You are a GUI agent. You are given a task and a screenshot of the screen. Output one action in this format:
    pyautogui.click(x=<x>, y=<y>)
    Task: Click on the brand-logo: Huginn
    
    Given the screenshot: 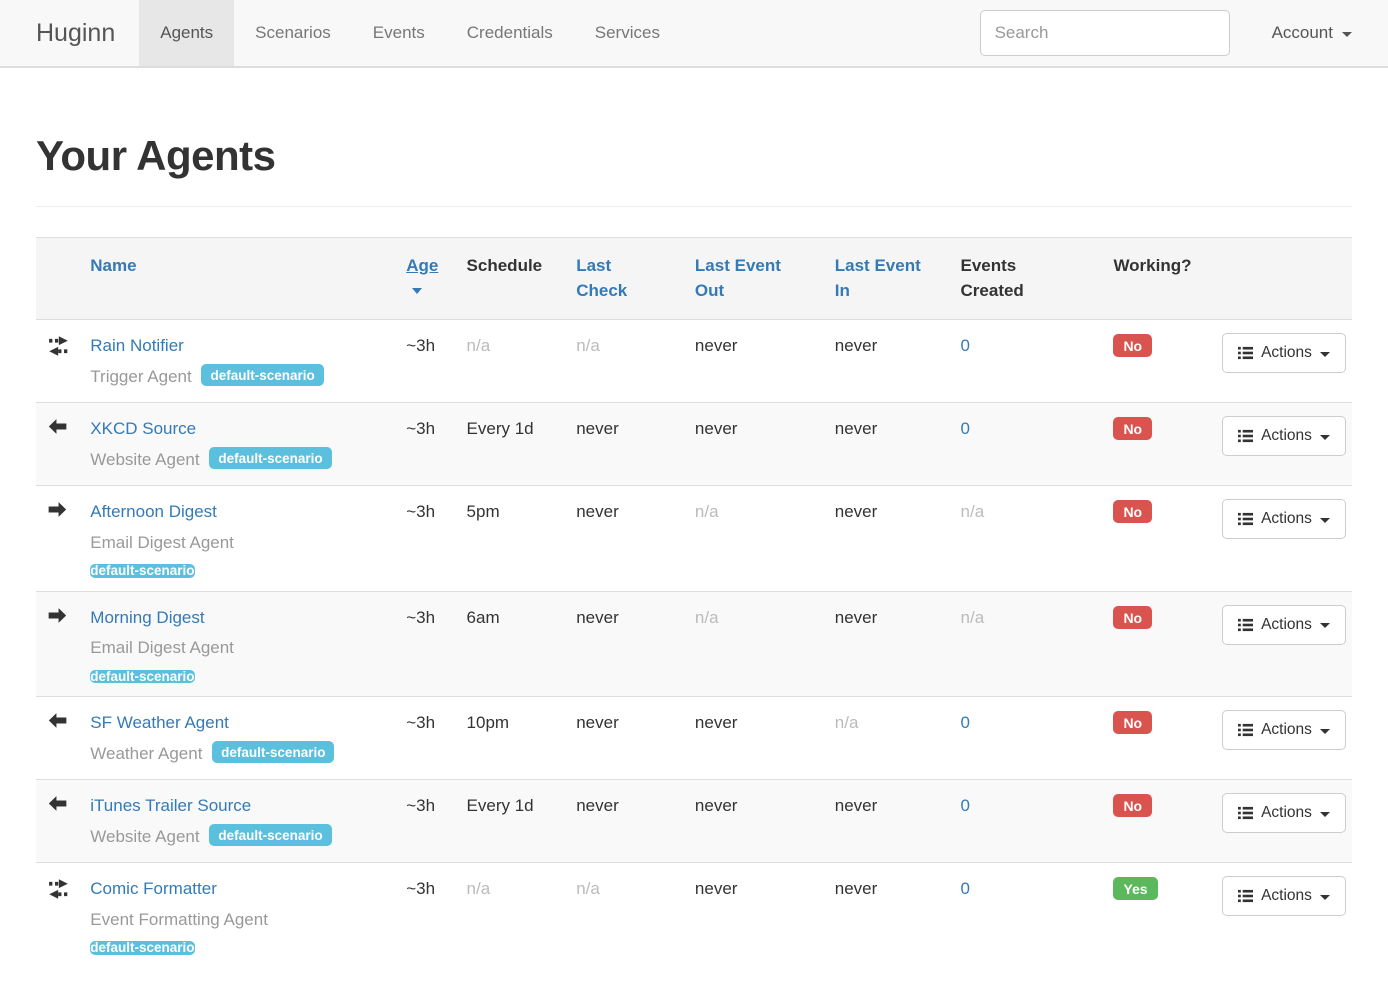 What is the action you would take?
    pyautogui.click(x=76, y=32)
    